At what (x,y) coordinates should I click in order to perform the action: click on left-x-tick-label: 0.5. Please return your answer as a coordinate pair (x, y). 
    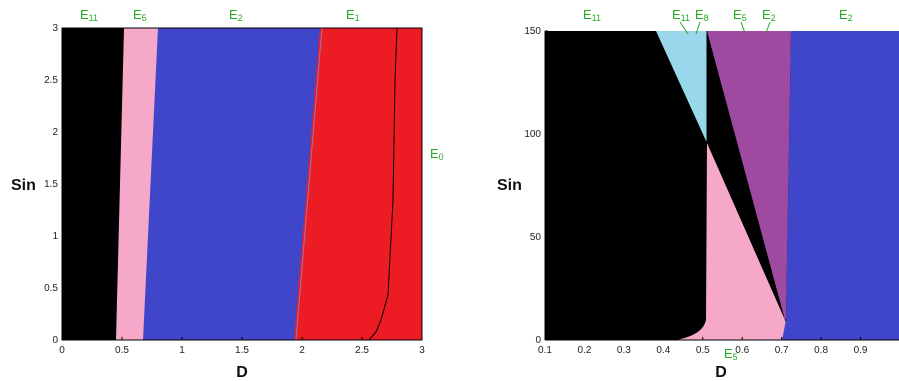
    Looking at the image, I should click on (122, 350).